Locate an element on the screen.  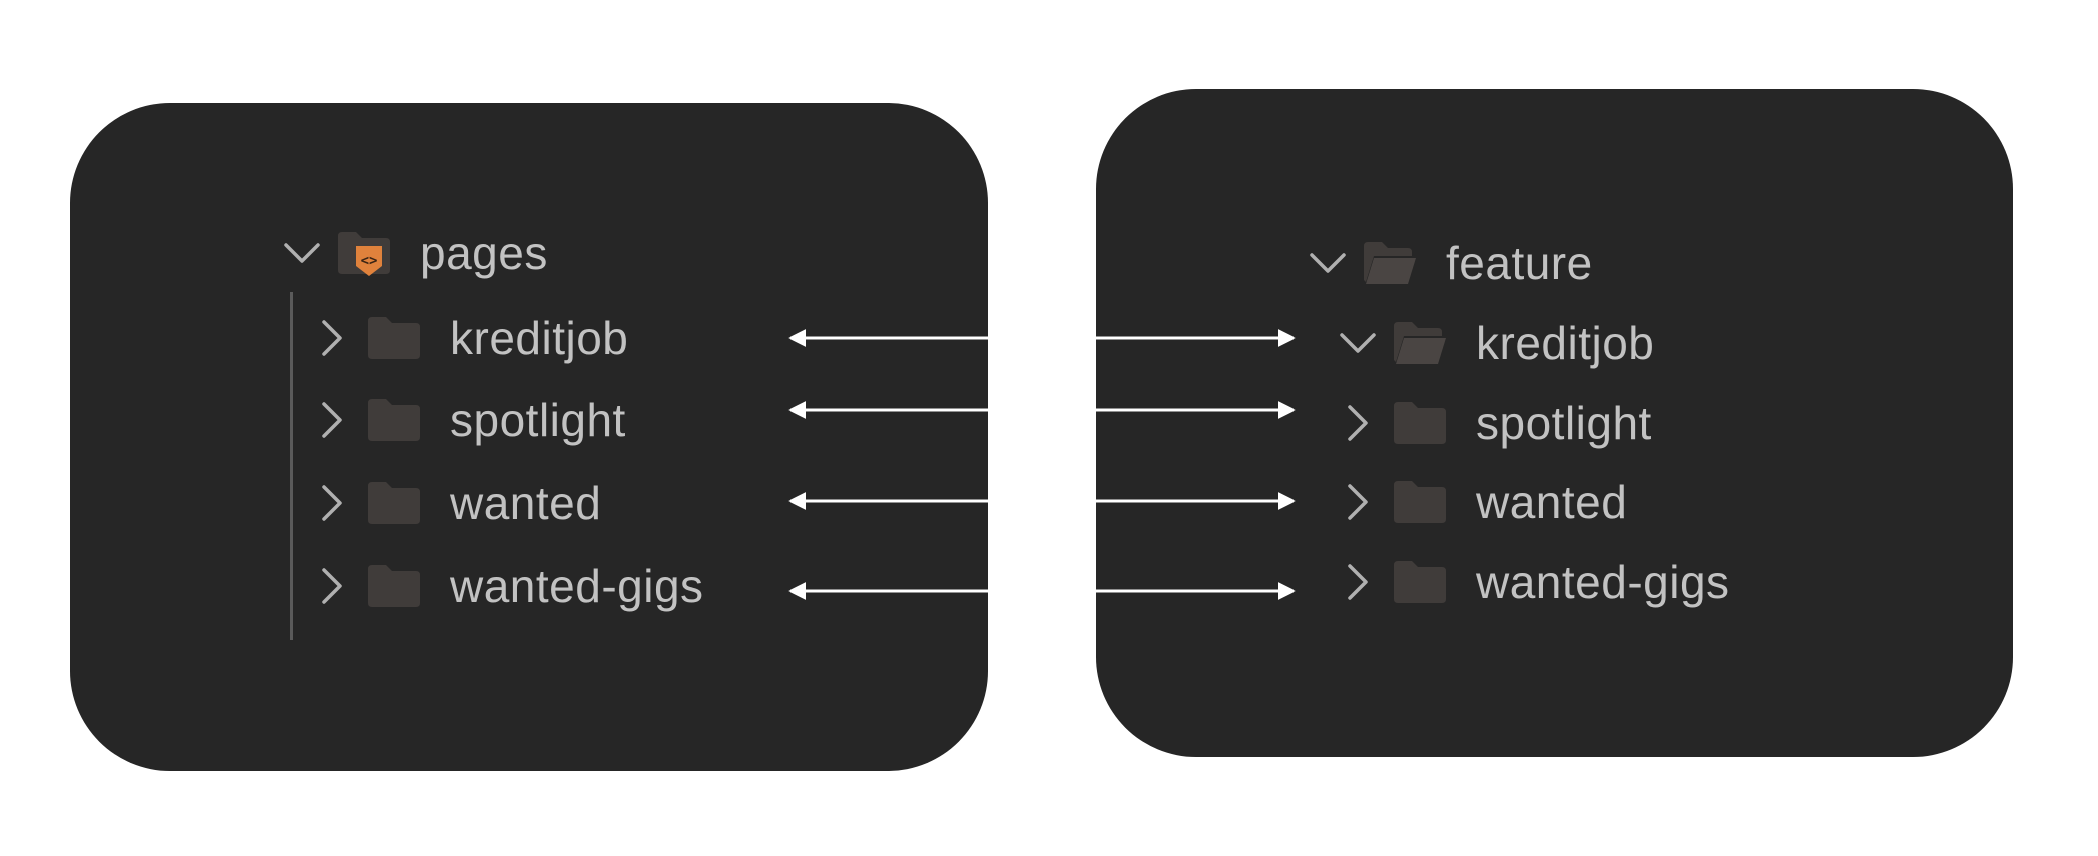
tree-item-label: pages is located at coordinates (484, 253).